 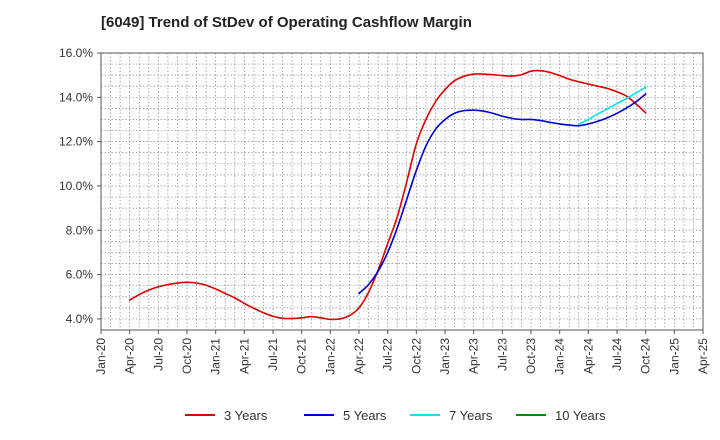 What do you see at coordinates (474, 356) in the screenshot?
I see `x-tick-label: Apr-23` at bounding box center [474, 356].